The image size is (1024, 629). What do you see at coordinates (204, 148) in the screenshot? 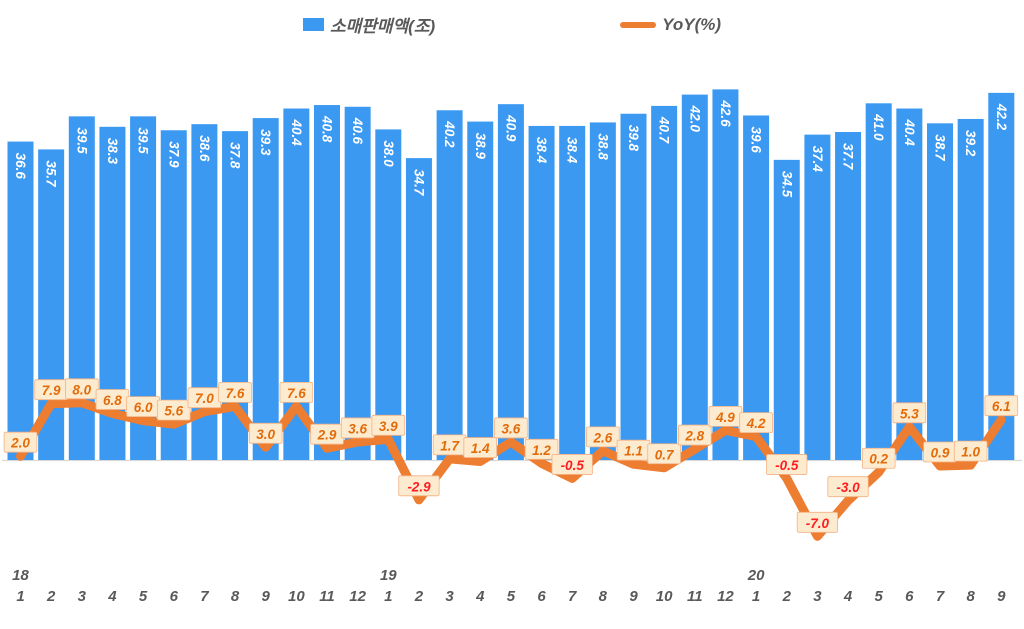
I see `bar-value-label: 38.6` at bounding box center [204, 148].